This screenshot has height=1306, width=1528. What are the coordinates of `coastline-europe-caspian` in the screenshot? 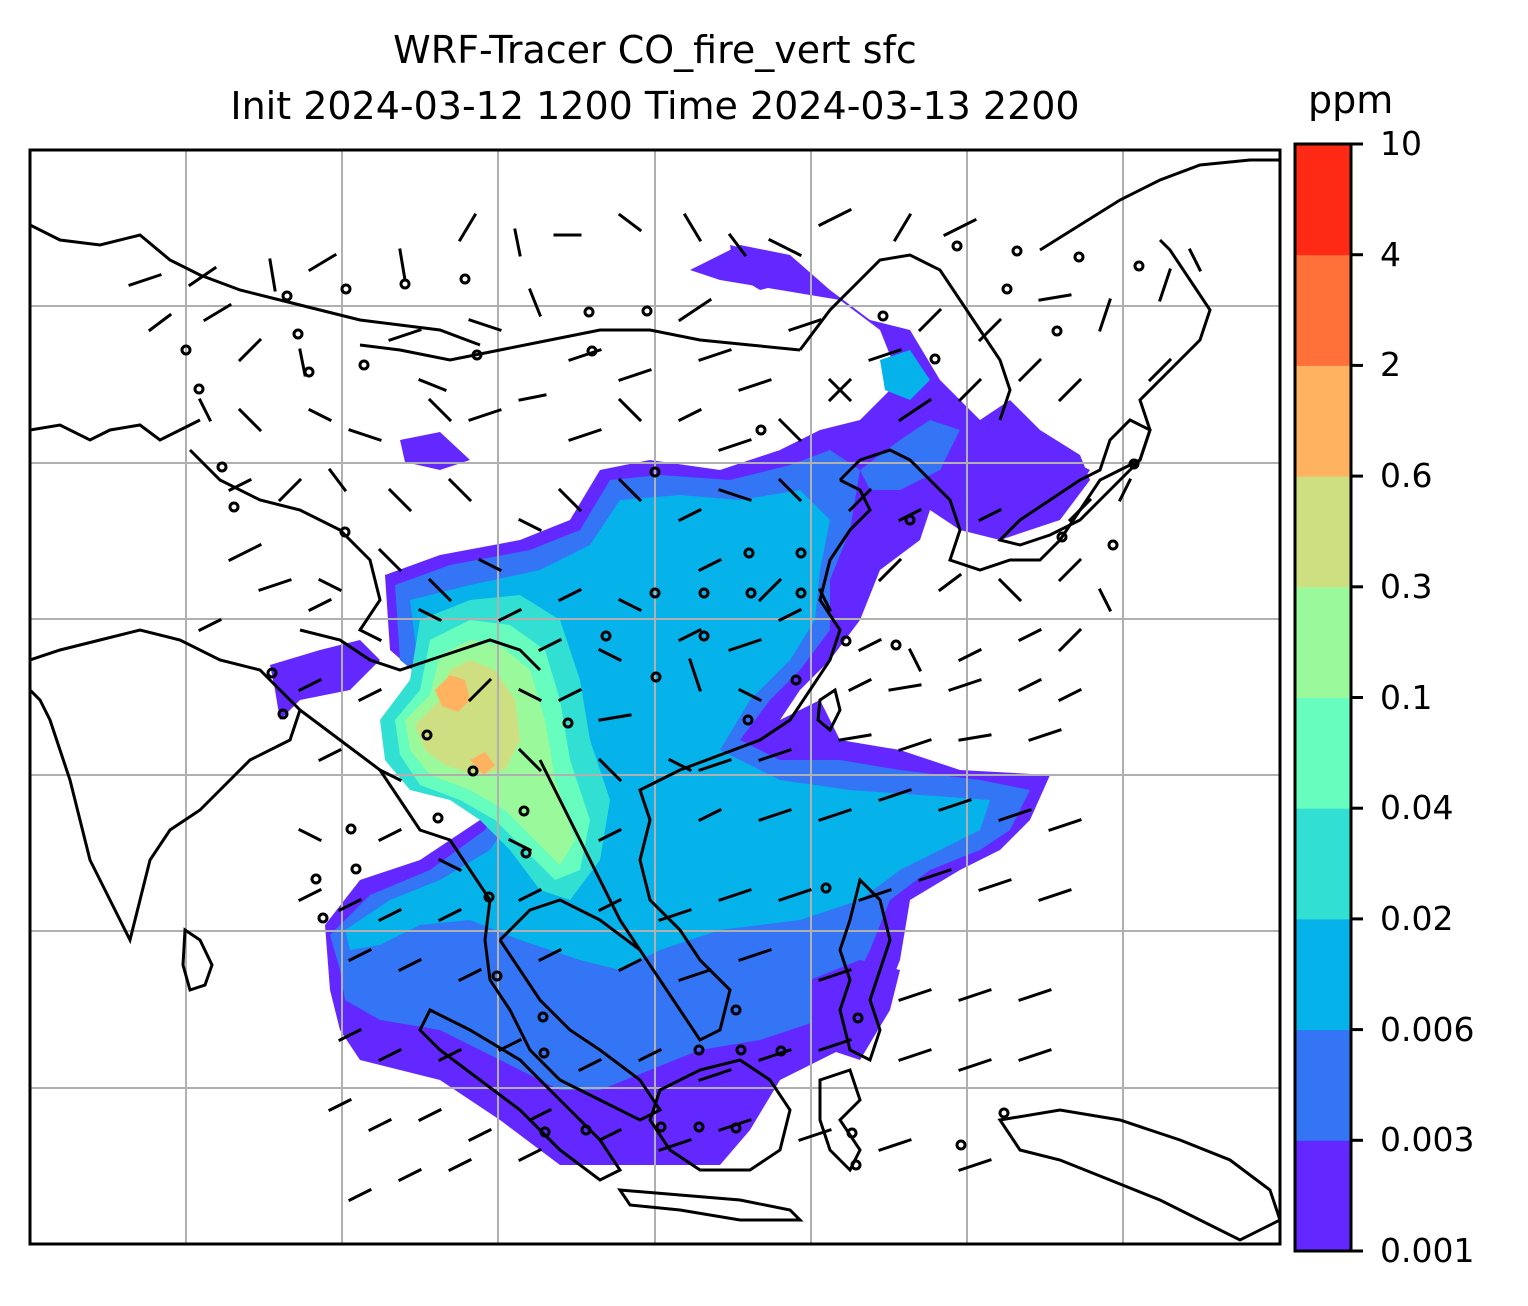 It's located at (115, 430).